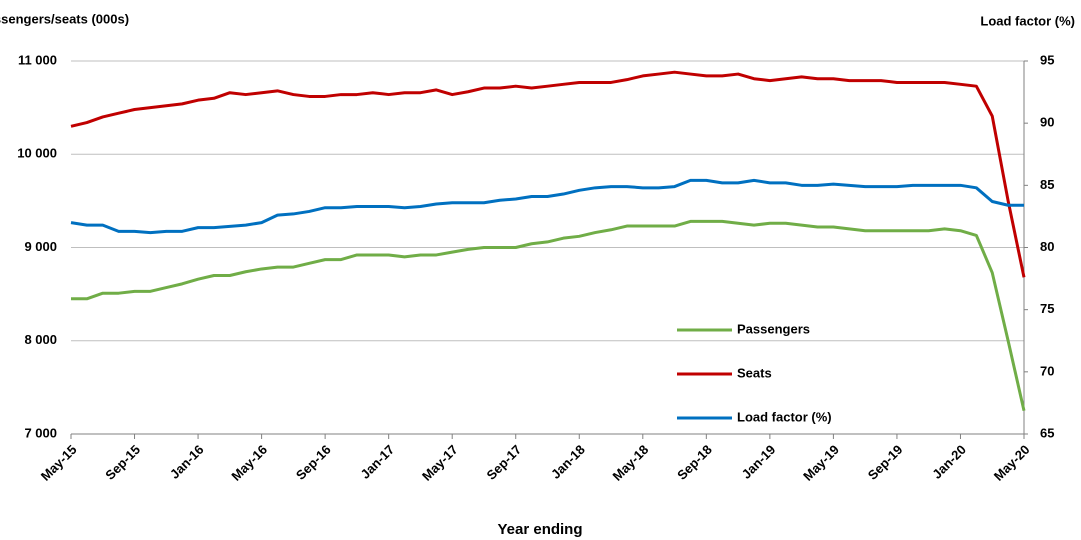 Image resolution: width=1081 pixels, height=540 pixels. I want to click on y2-tick-label: 80, so click(1047, 246).